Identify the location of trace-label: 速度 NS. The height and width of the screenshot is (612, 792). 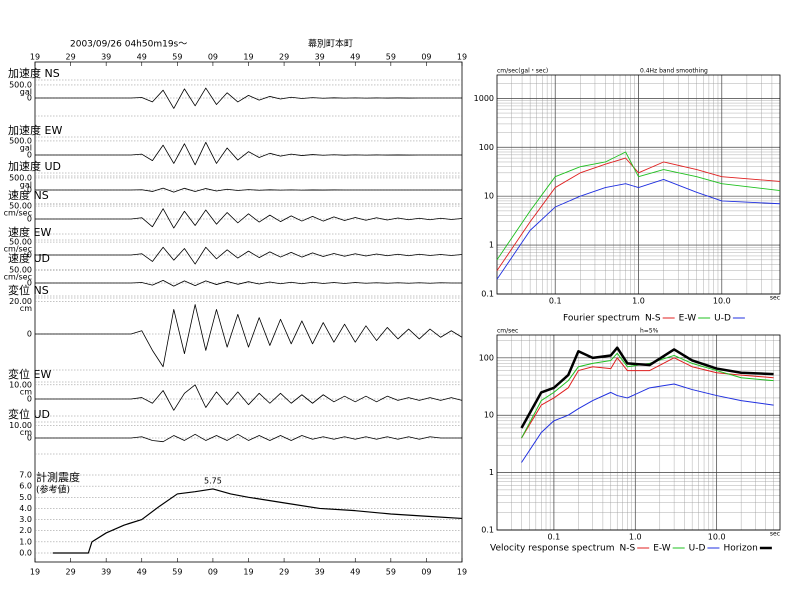
(28, 195).